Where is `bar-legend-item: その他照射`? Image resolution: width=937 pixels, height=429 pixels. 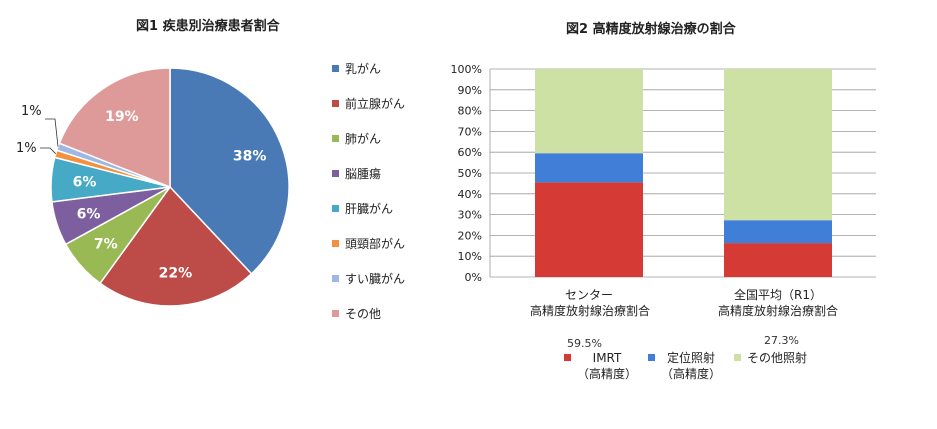 bar-legend-item: その他照射 is located at coordinates (770, 358).